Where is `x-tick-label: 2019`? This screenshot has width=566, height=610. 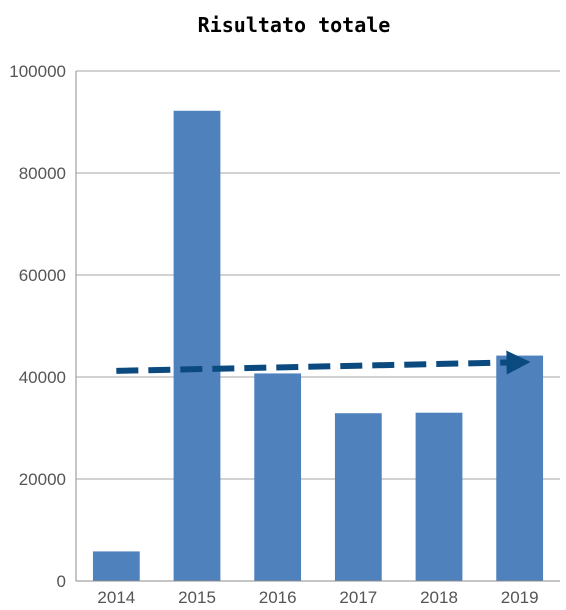 x-tick-label: 2019 is located at coordinates (520, 597).